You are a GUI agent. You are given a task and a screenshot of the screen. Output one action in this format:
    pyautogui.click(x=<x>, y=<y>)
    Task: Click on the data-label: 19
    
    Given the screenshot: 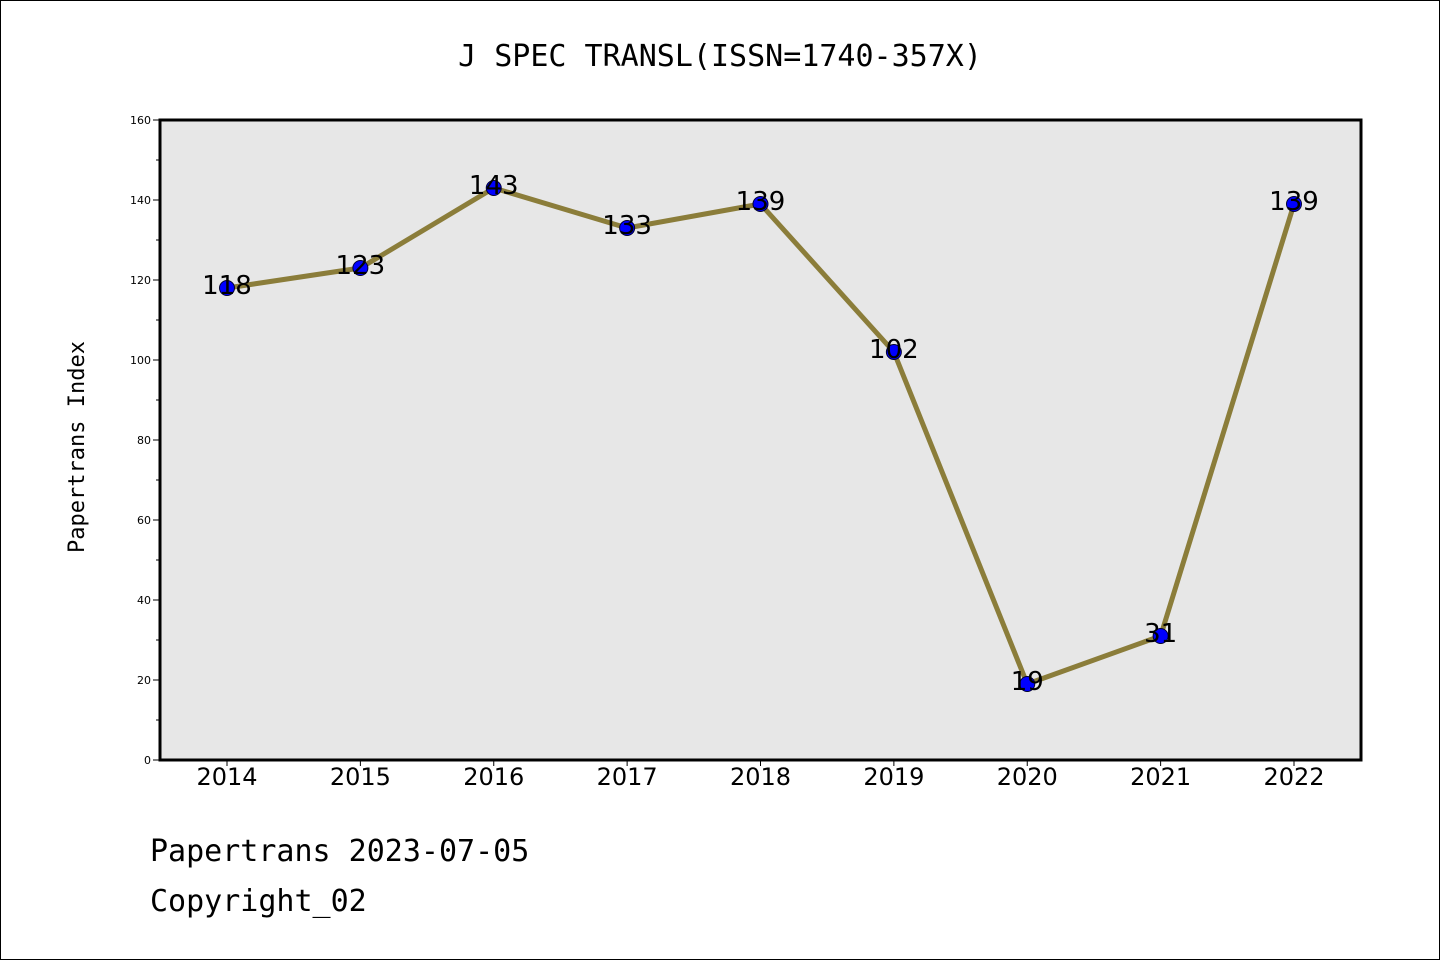 What is the action you would take?
    pyautogui.click(x=1027, y=682)
    